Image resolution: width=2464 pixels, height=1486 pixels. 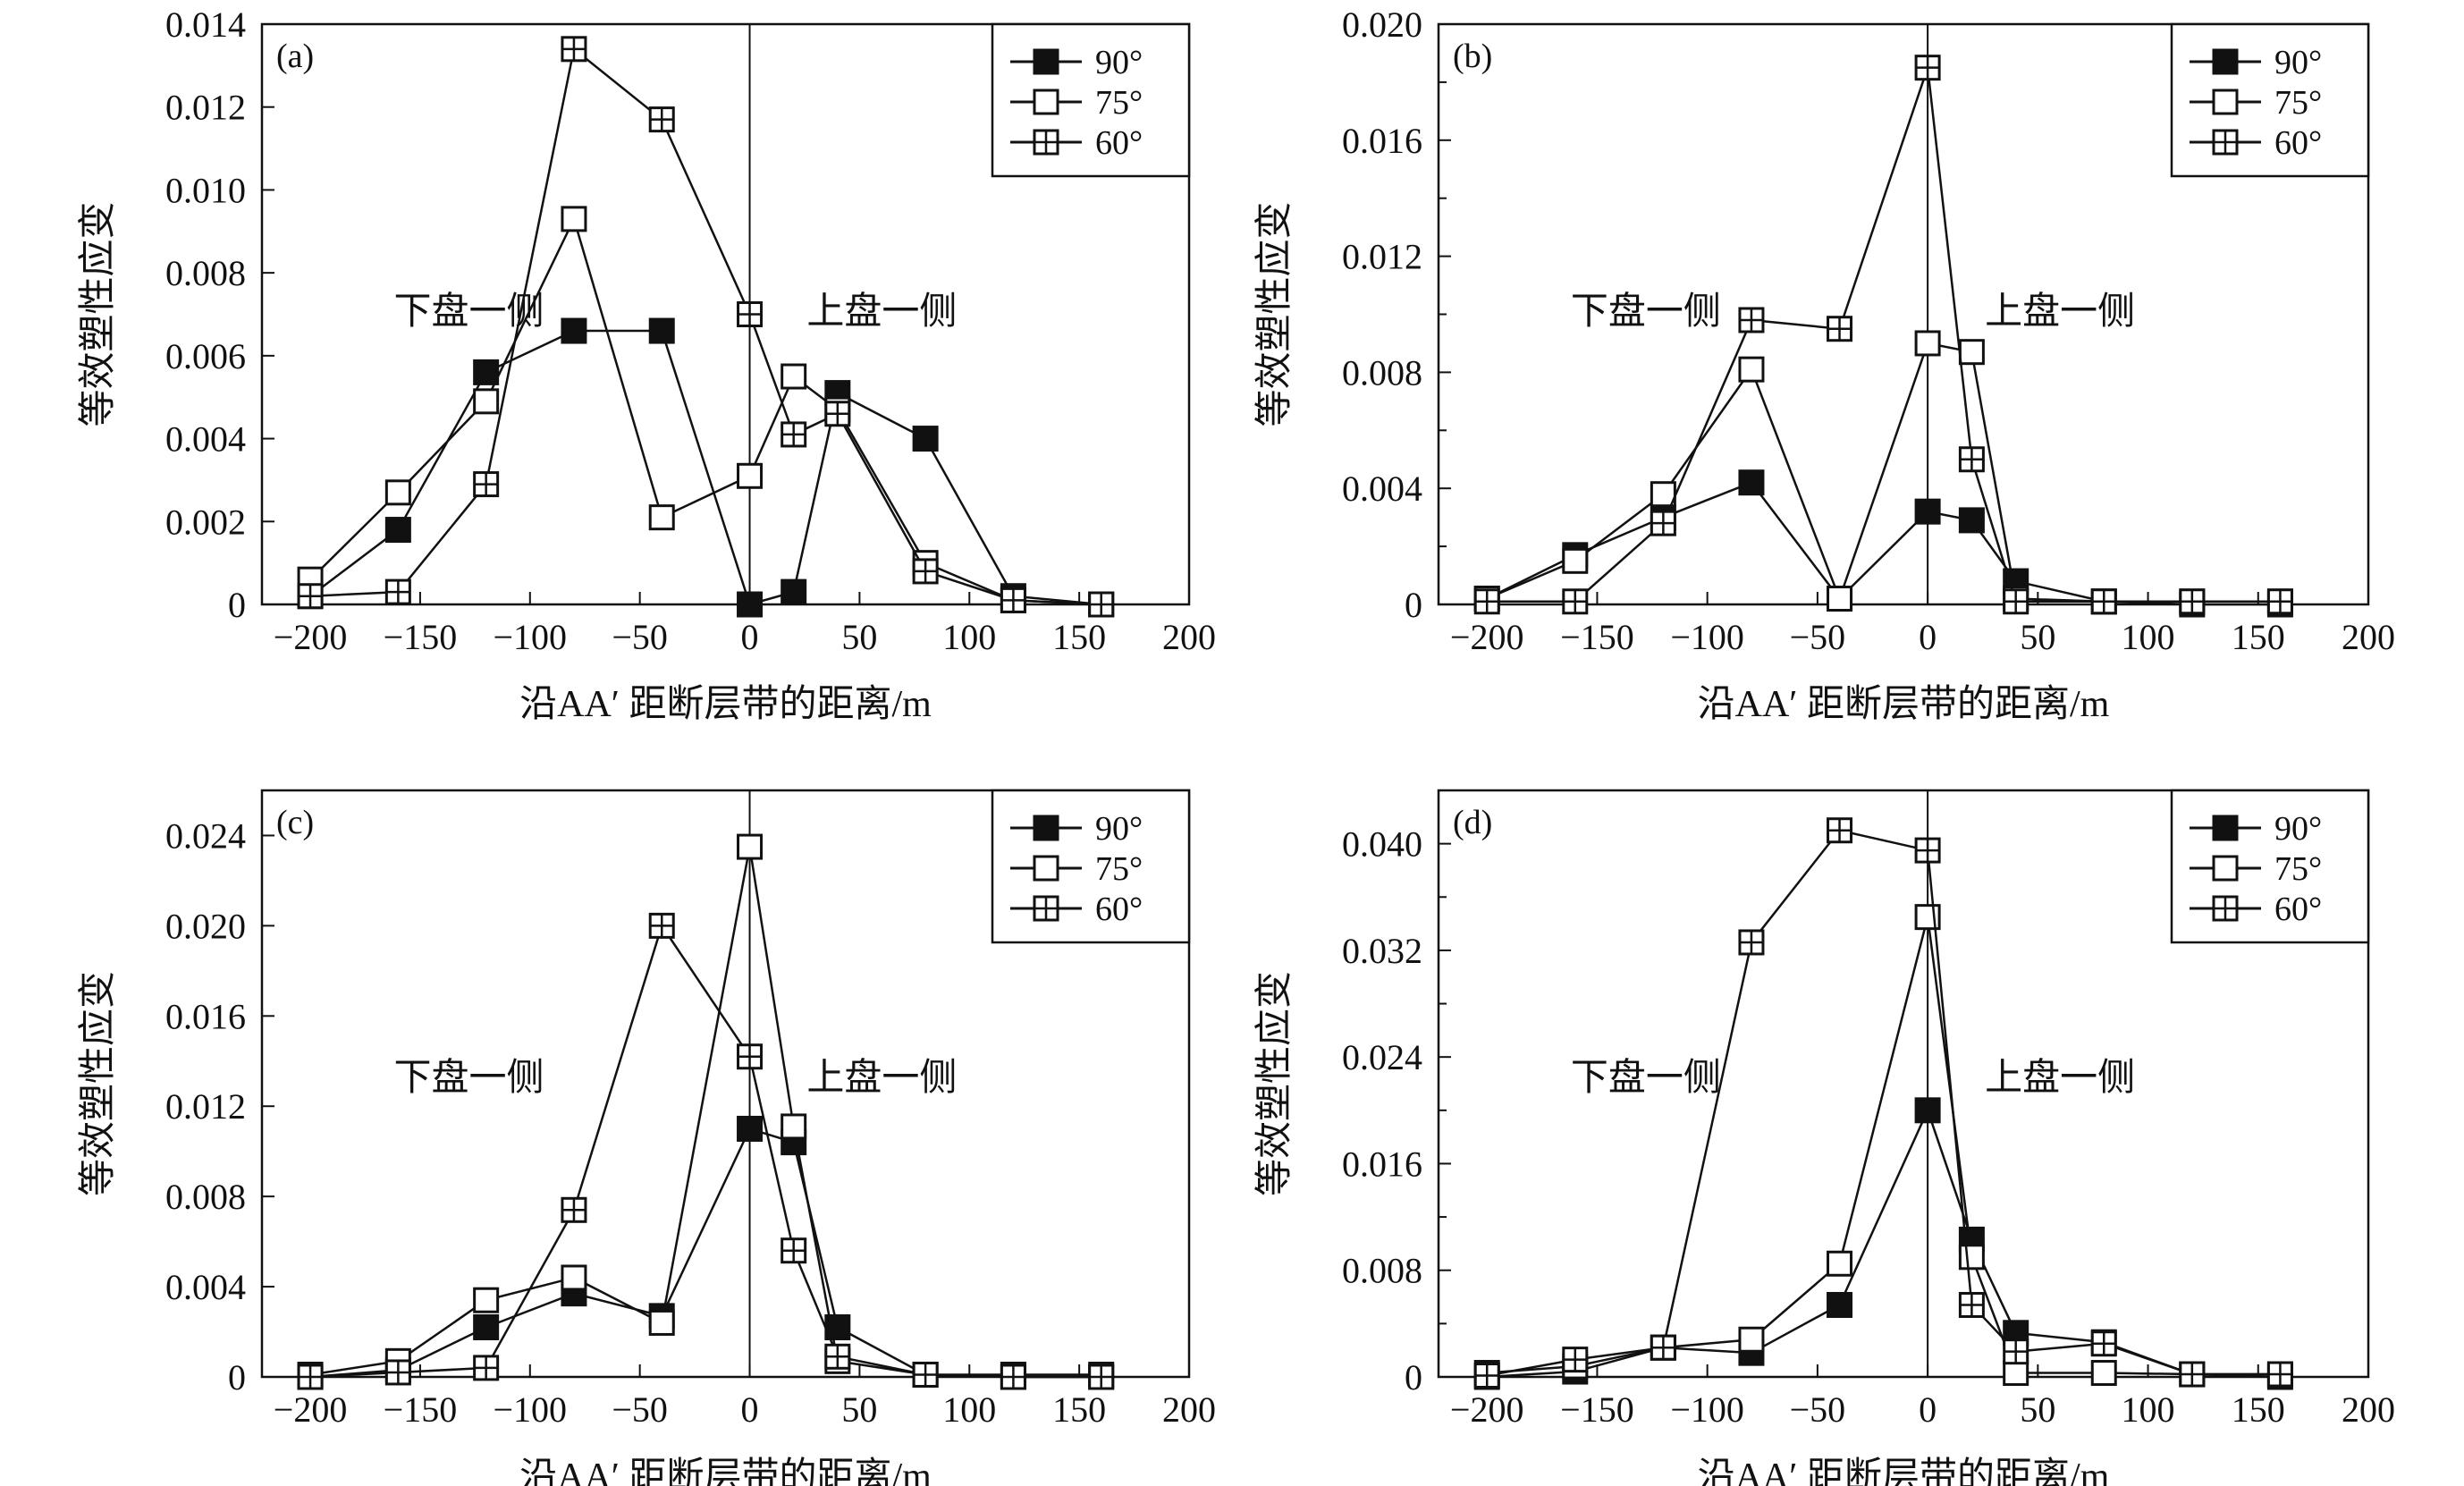 I want to click on y-tick-label: 0.010, so click(x=205, y=190).